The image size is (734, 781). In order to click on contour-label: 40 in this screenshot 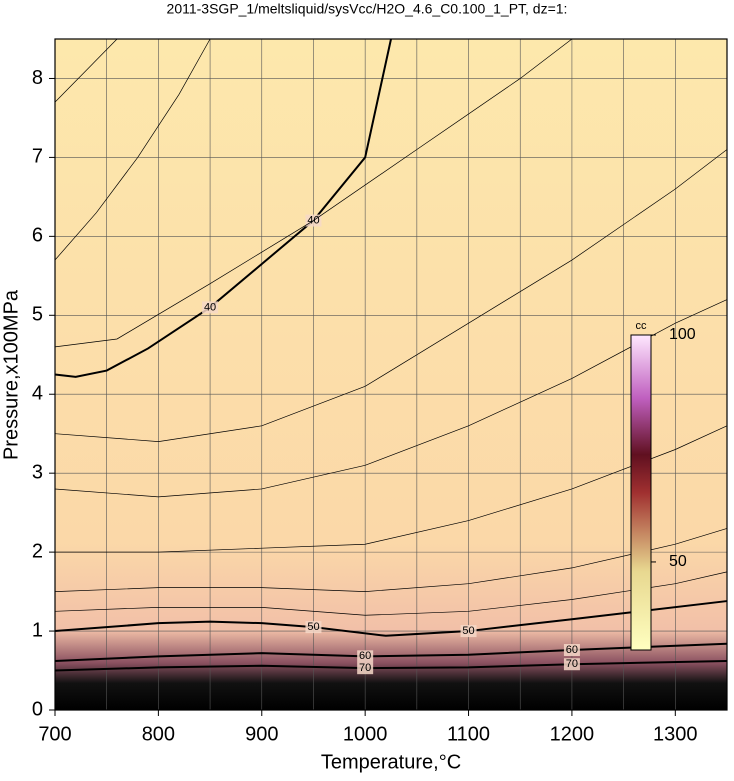, I will do `click(210, 307)`.